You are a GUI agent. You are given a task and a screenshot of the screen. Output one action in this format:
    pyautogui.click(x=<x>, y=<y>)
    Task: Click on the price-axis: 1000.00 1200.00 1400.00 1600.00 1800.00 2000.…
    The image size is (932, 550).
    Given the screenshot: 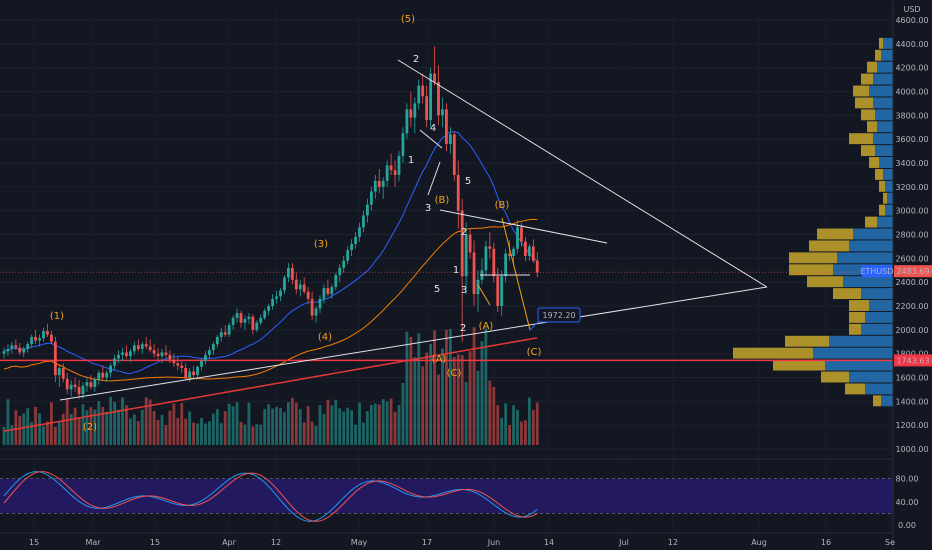 What is the action you would take?
    pyautogui.click(x=910, y=275)
    